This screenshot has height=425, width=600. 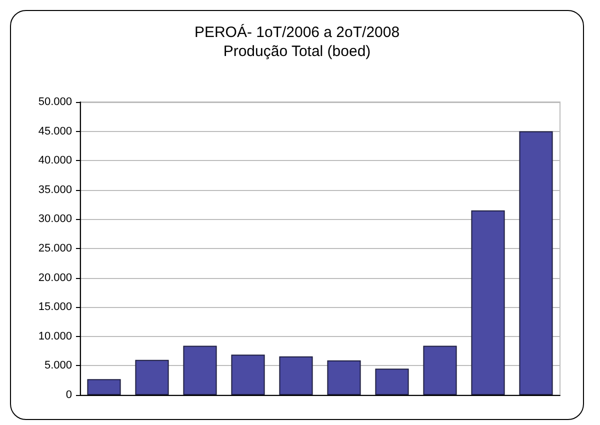 I want to click on y-tick-label: 5.000, so click(x=58, y=366).